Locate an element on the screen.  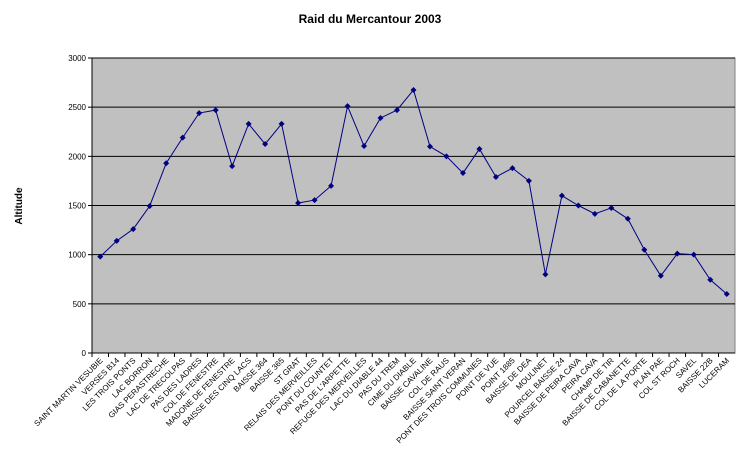
y-tick-label: 1000 is located at coordinates (77, 255).